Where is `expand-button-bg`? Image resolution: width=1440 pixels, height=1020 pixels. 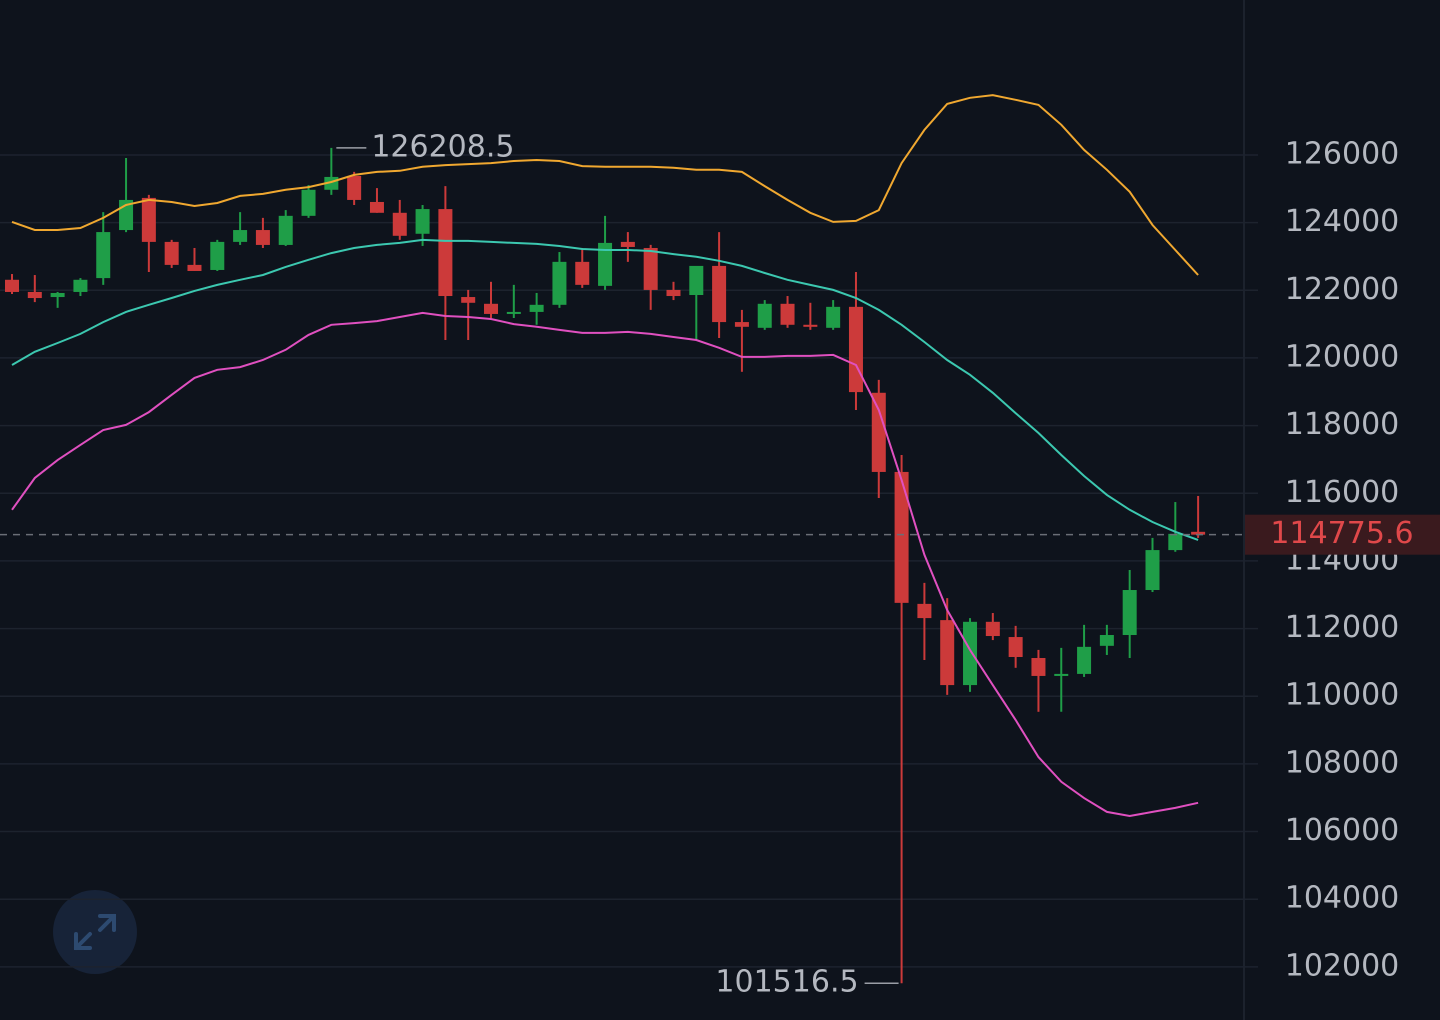 expand-button-bg is located at coordinates (95, 932).